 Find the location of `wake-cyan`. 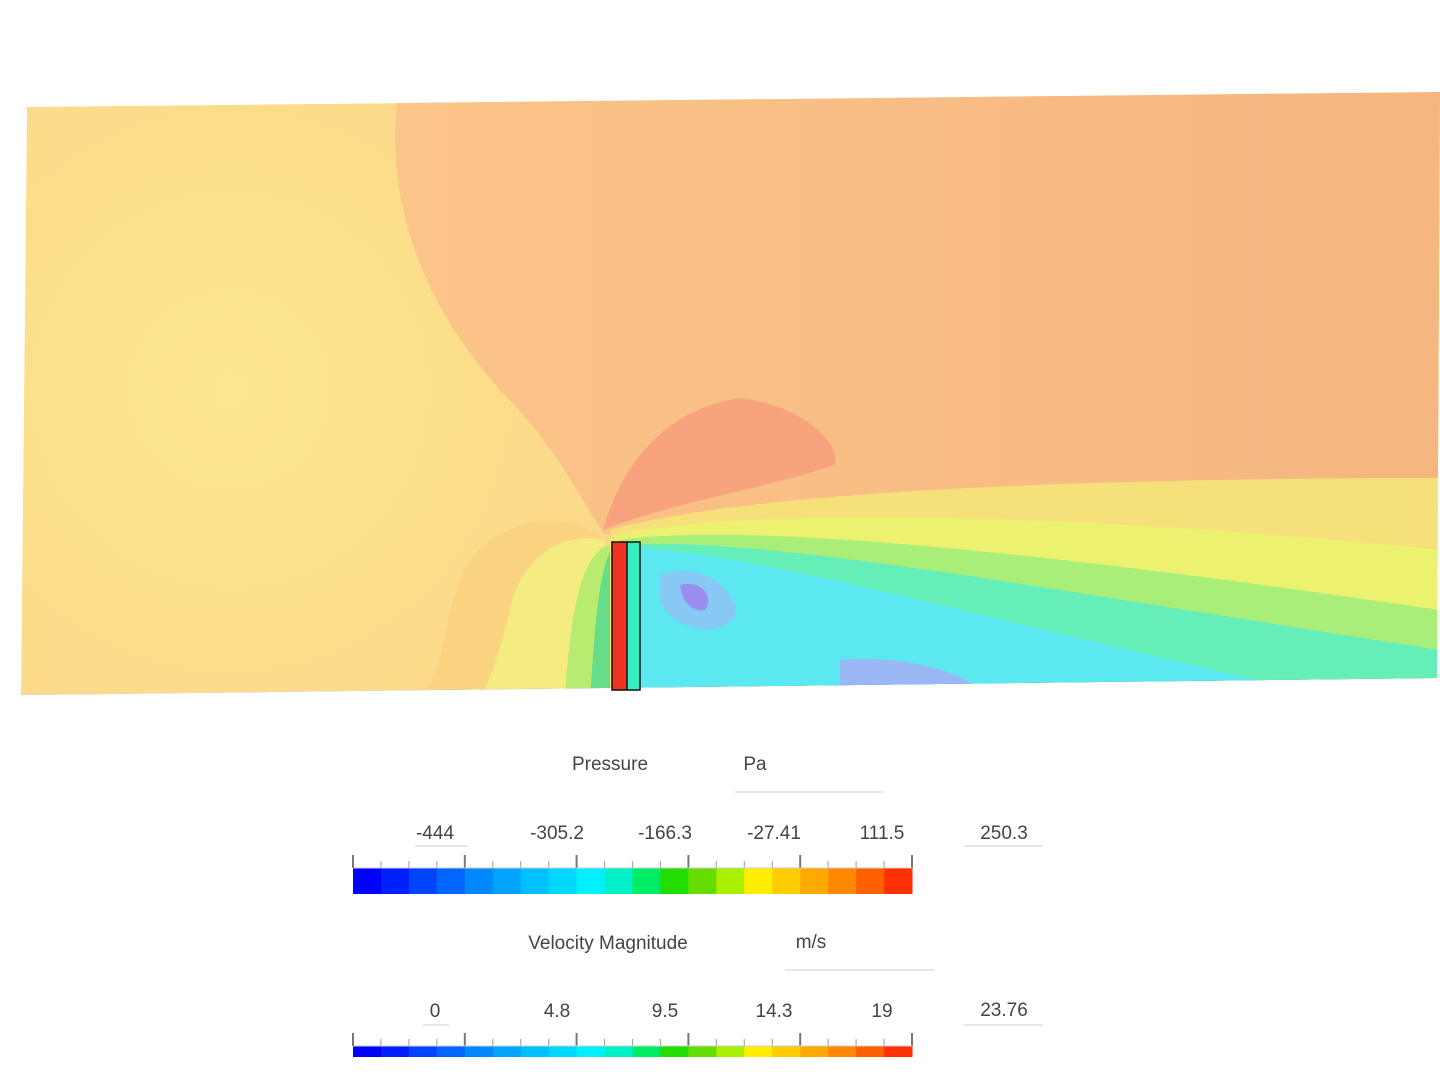

wake-cyan is located at coordinates (965, 621).